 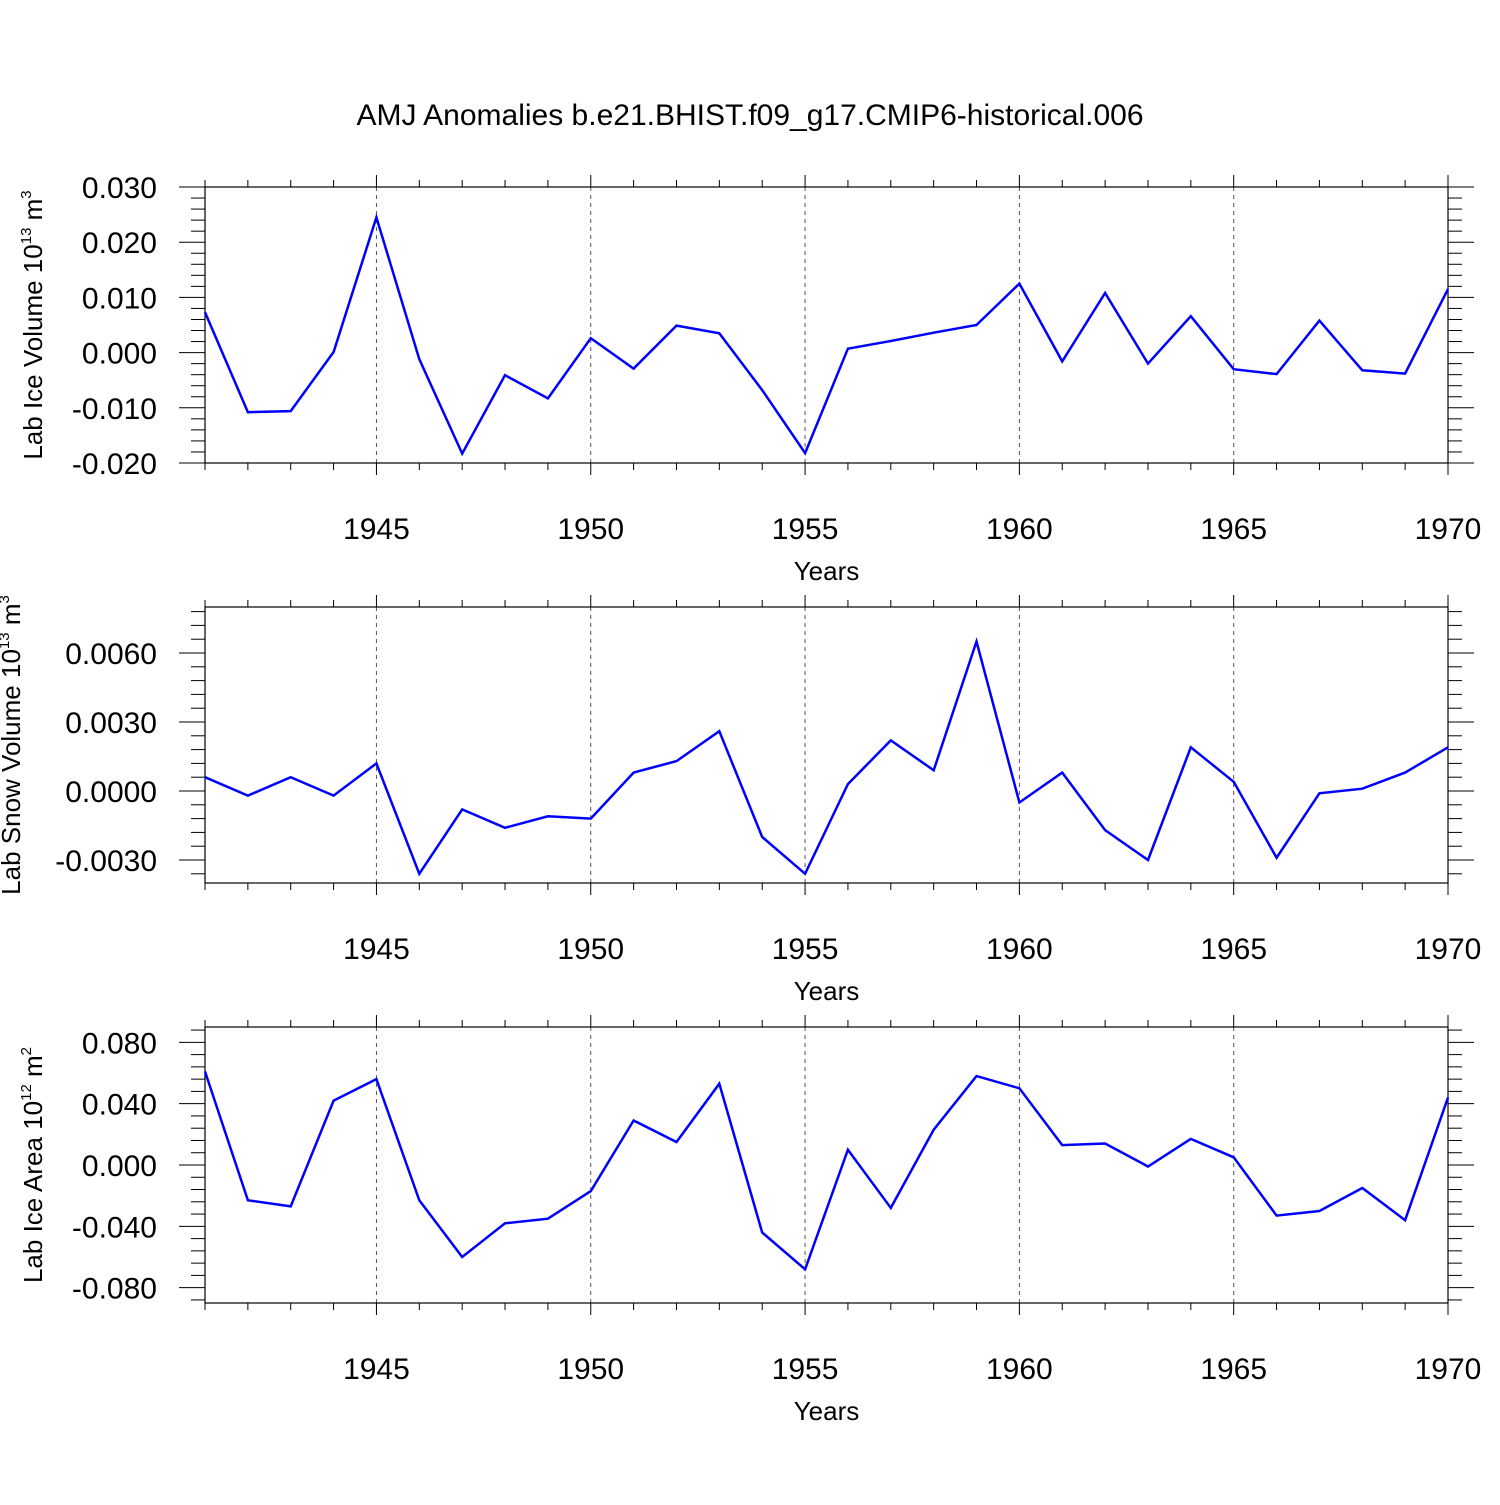 What do you see at coordinates (827, 571) in the screenshot?
I see `x-axis-title: Years` at bounding box center [827, 571].